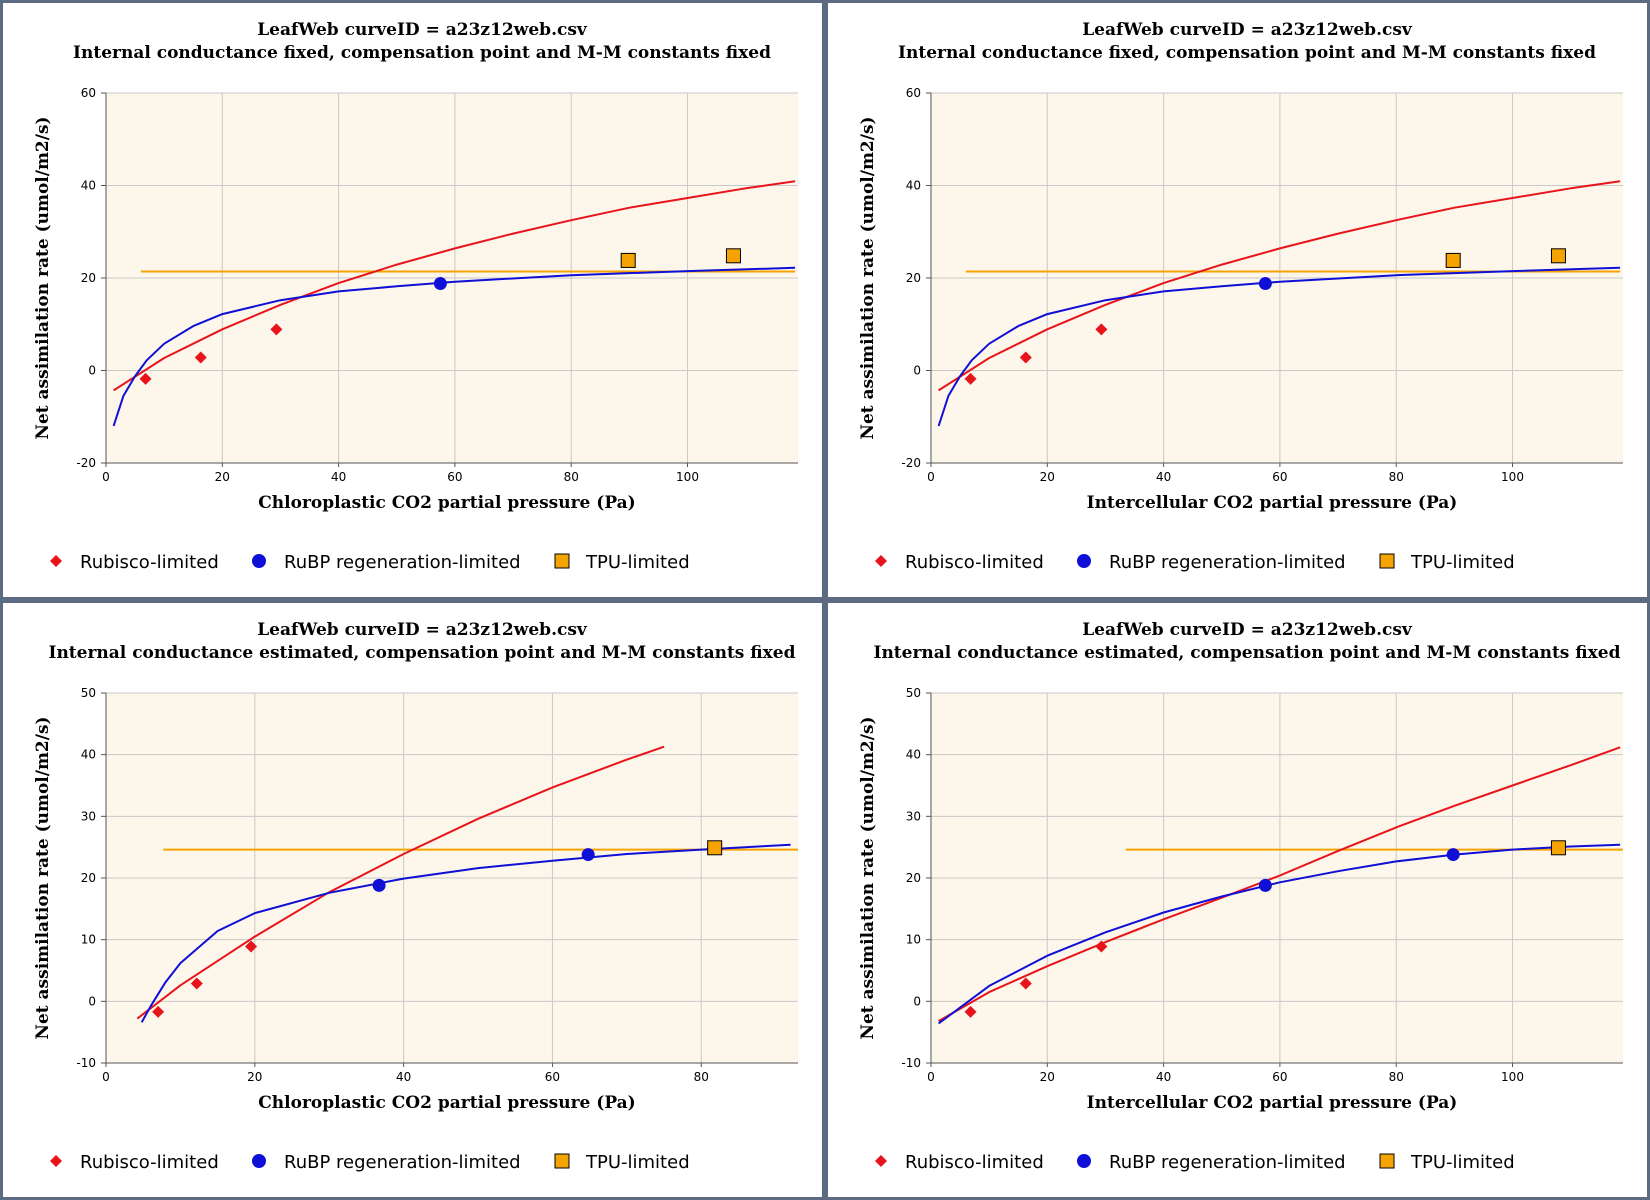  Describe the element at coordinates (86, 463) in the screenshot. I see `y-tick-label: -20` at that location.